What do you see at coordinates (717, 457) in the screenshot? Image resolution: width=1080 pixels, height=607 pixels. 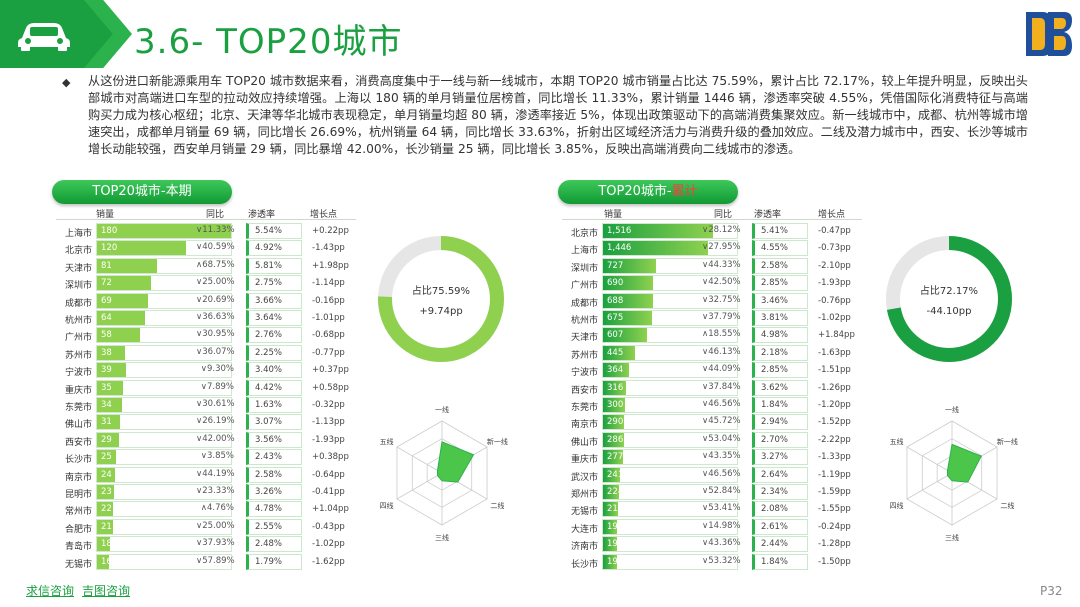 I see `table-row: 重庆市 277 ∨43.35% 3.27% -1.33pp` at bounding box center [717, 457].